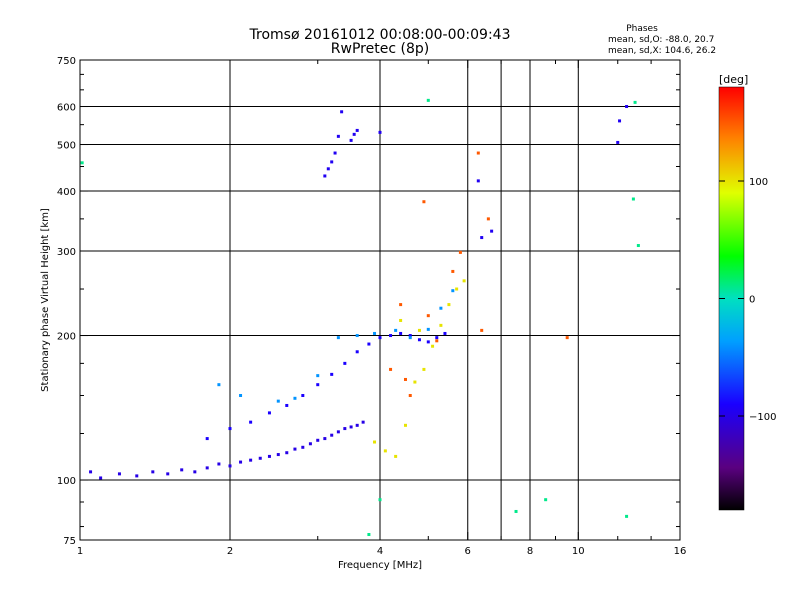  What do you see at coordinates (66, 252) in the screenshot?
I see `y-tick-label: 300` at bounding box center [66, 252].